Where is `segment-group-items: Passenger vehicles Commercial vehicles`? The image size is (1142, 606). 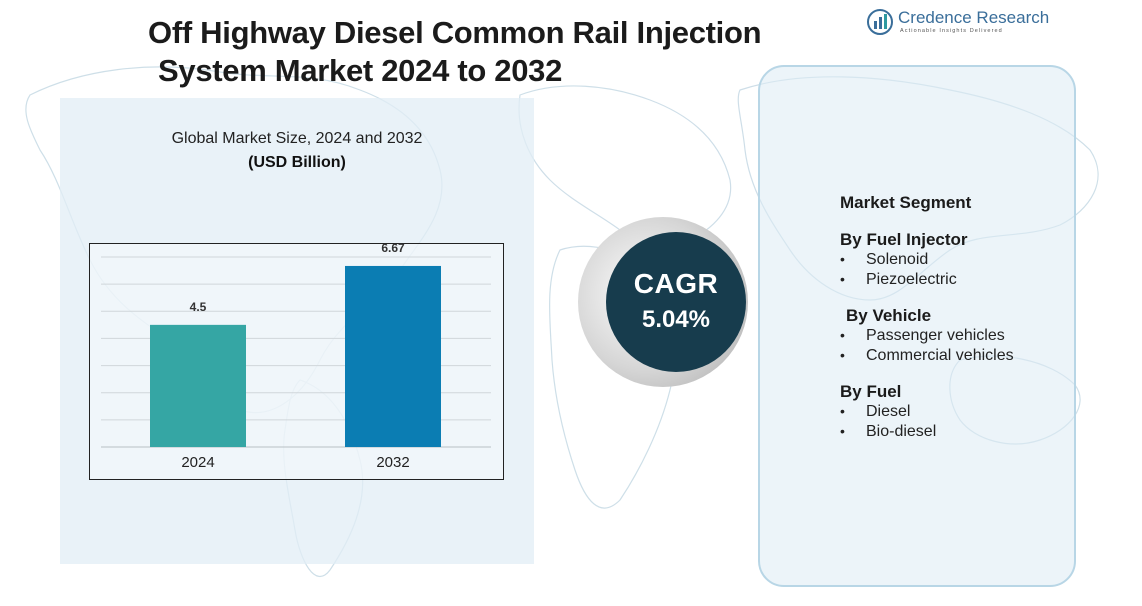
segment-group-items: Passenger vehicles Commercial vehicles is located at coordinates (960, 345).